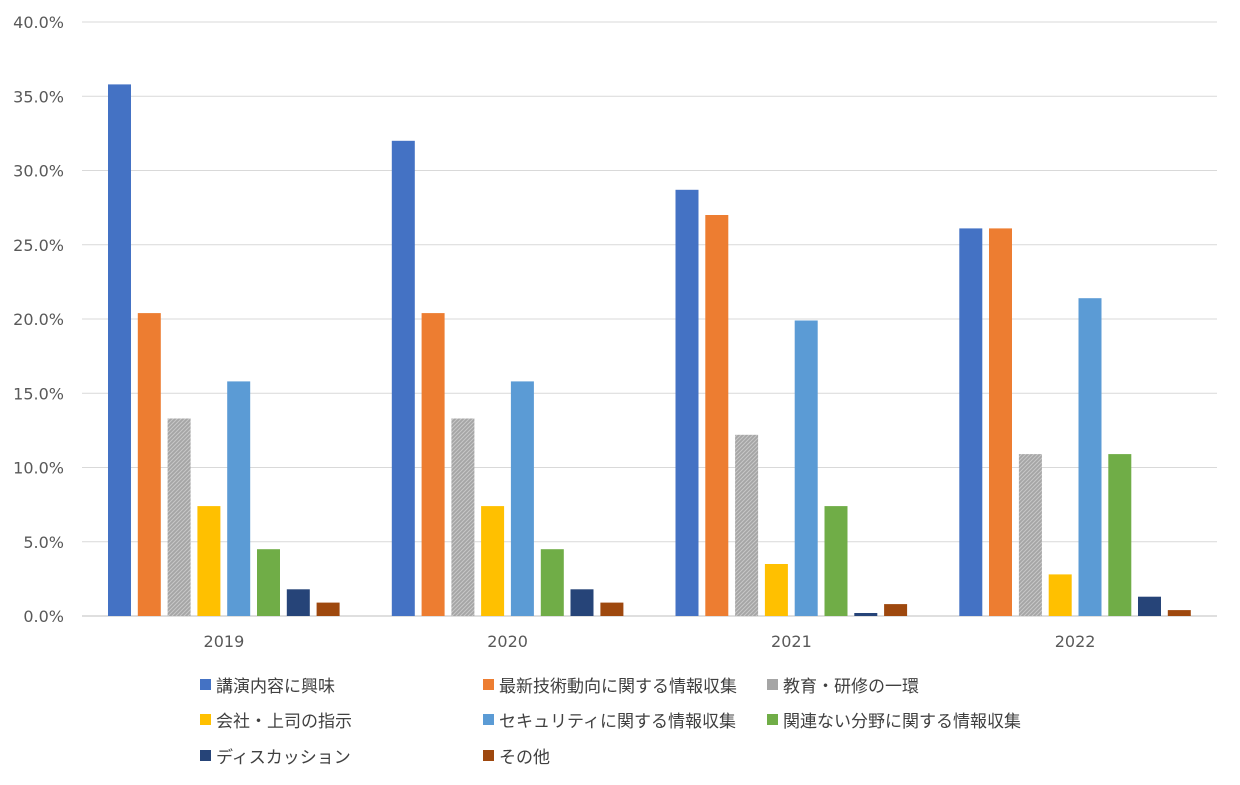 This screenshot has width=1240, height=785. I want to click on x-tick-label: 2019, so click(224, 641).